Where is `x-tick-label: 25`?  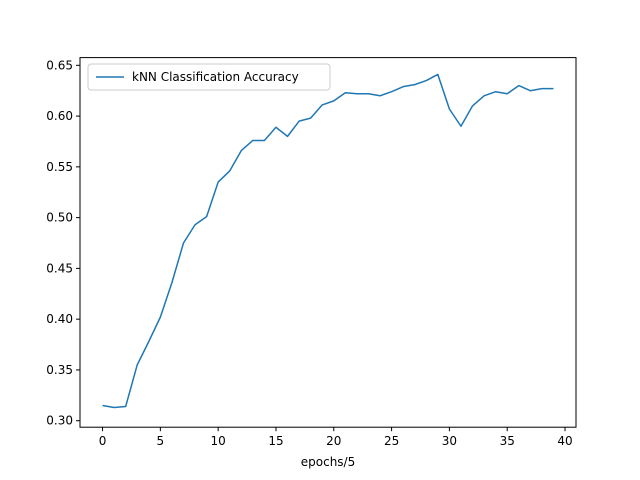 x-tick-label: 25 is located at coordinates (391, 441).